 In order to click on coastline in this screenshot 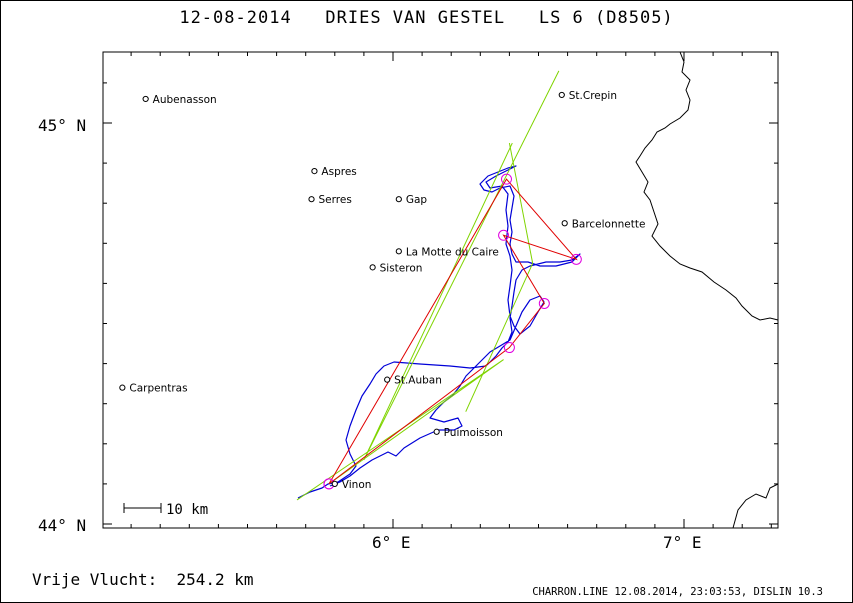, I will do `click(755, 506)`.